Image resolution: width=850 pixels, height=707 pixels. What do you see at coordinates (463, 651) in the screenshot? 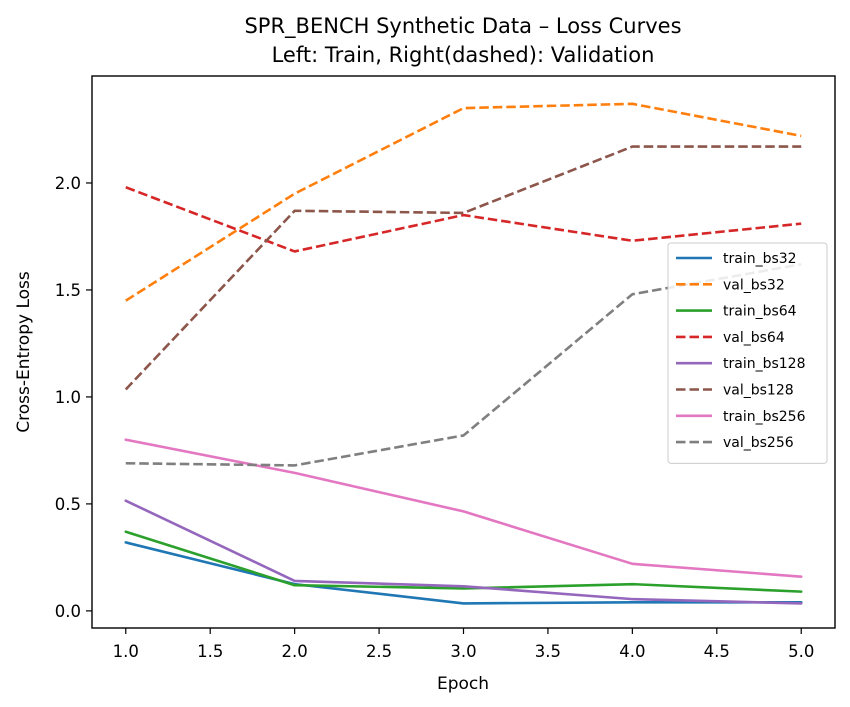
I see `x-tick-label: 3.0` at bounding box center [463, 651].